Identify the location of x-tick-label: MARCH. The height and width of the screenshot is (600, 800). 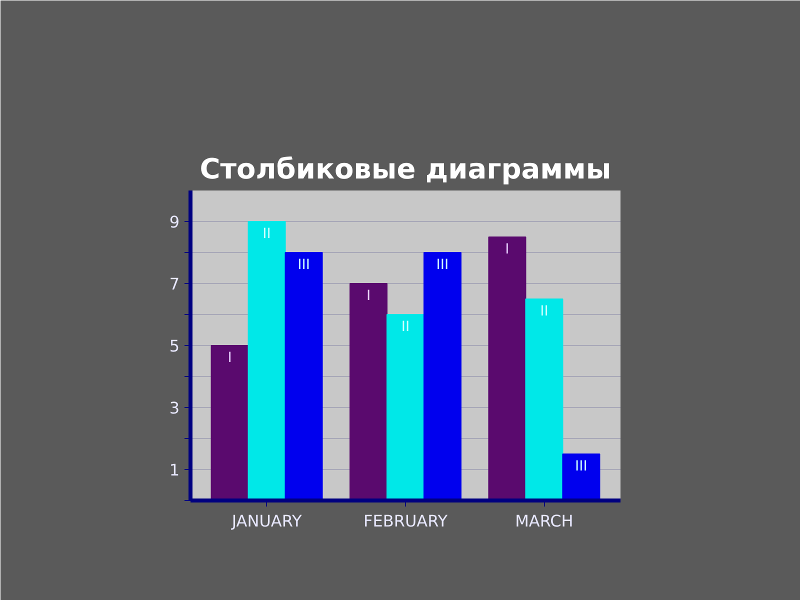
(544, 521).